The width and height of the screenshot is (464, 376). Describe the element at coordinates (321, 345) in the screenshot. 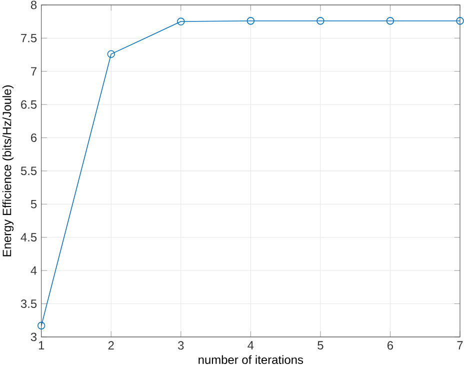

I see `x-tick-label: 5` at that location.